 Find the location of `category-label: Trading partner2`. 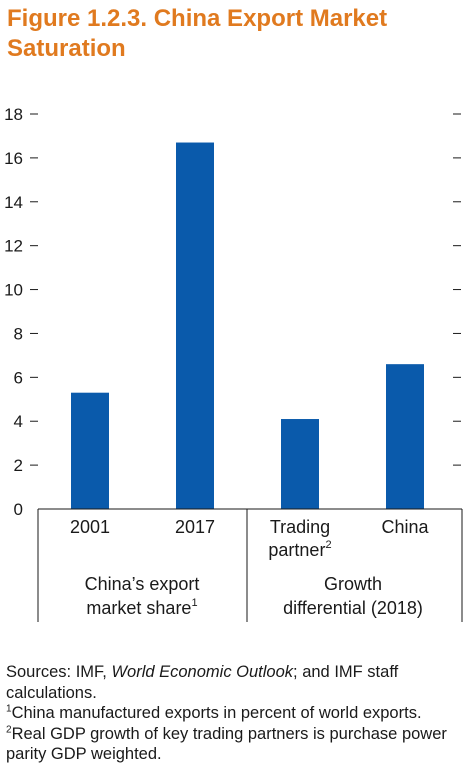

category-label: Trading partner2 is located at coordinates (299, 538).